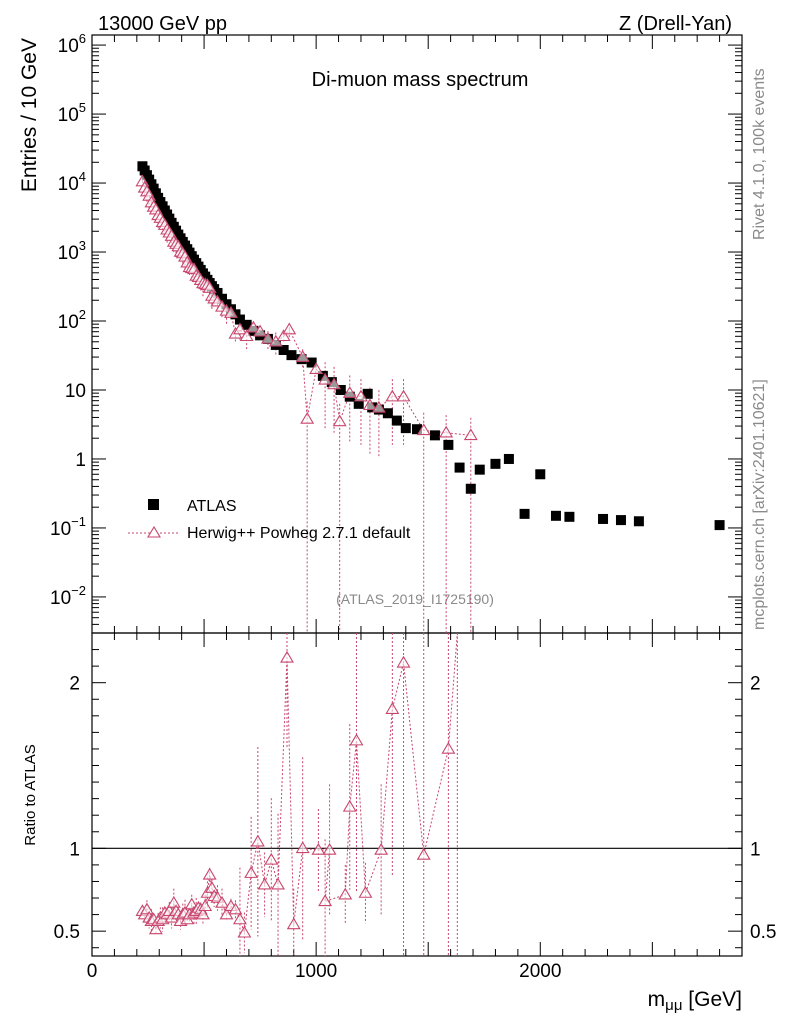 This screenshot has width=786, height=1024. What do you see at coordinates (153, 504) in the screenshot?
I see `legend-data-marker` at bounding box center [153, 504].